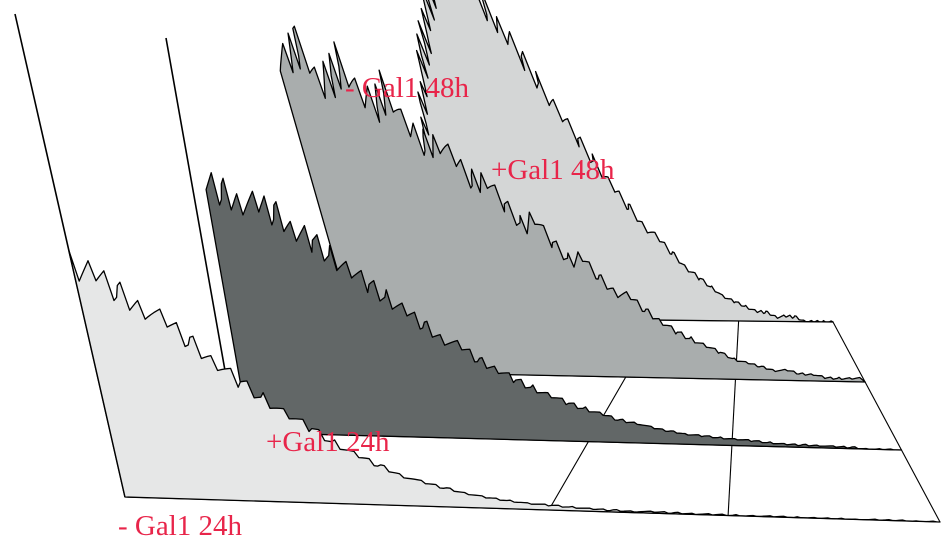 This screenshot has width=951, height=545. Describe the element at coordinates (180, 526) in the screenshot. I see `series-label-minus-gal1-24h: - Gal1 24h` at that location.